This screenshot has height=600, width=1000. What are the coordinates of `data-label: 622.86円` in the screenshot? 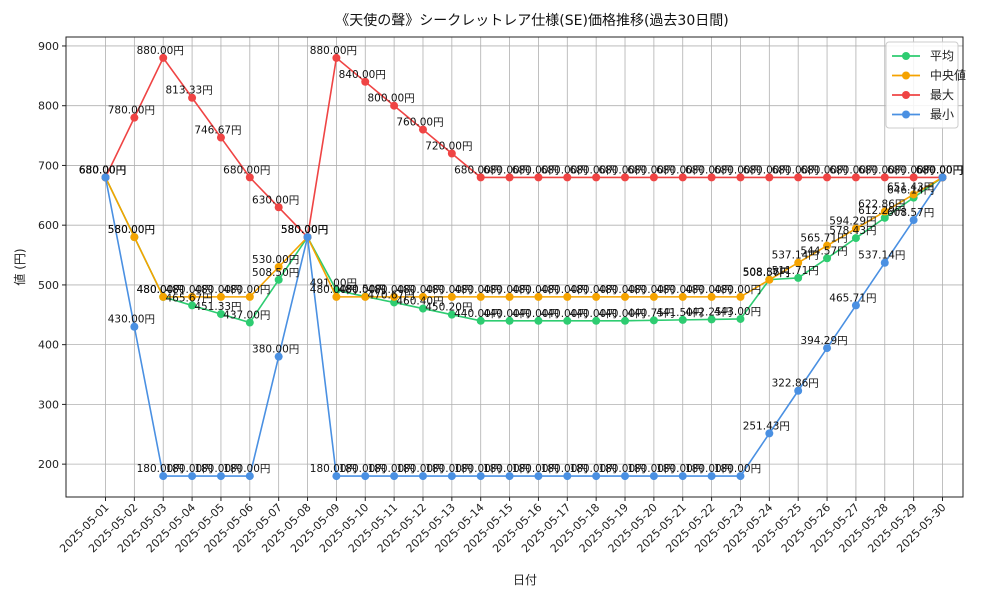 It's located at (881, 205).